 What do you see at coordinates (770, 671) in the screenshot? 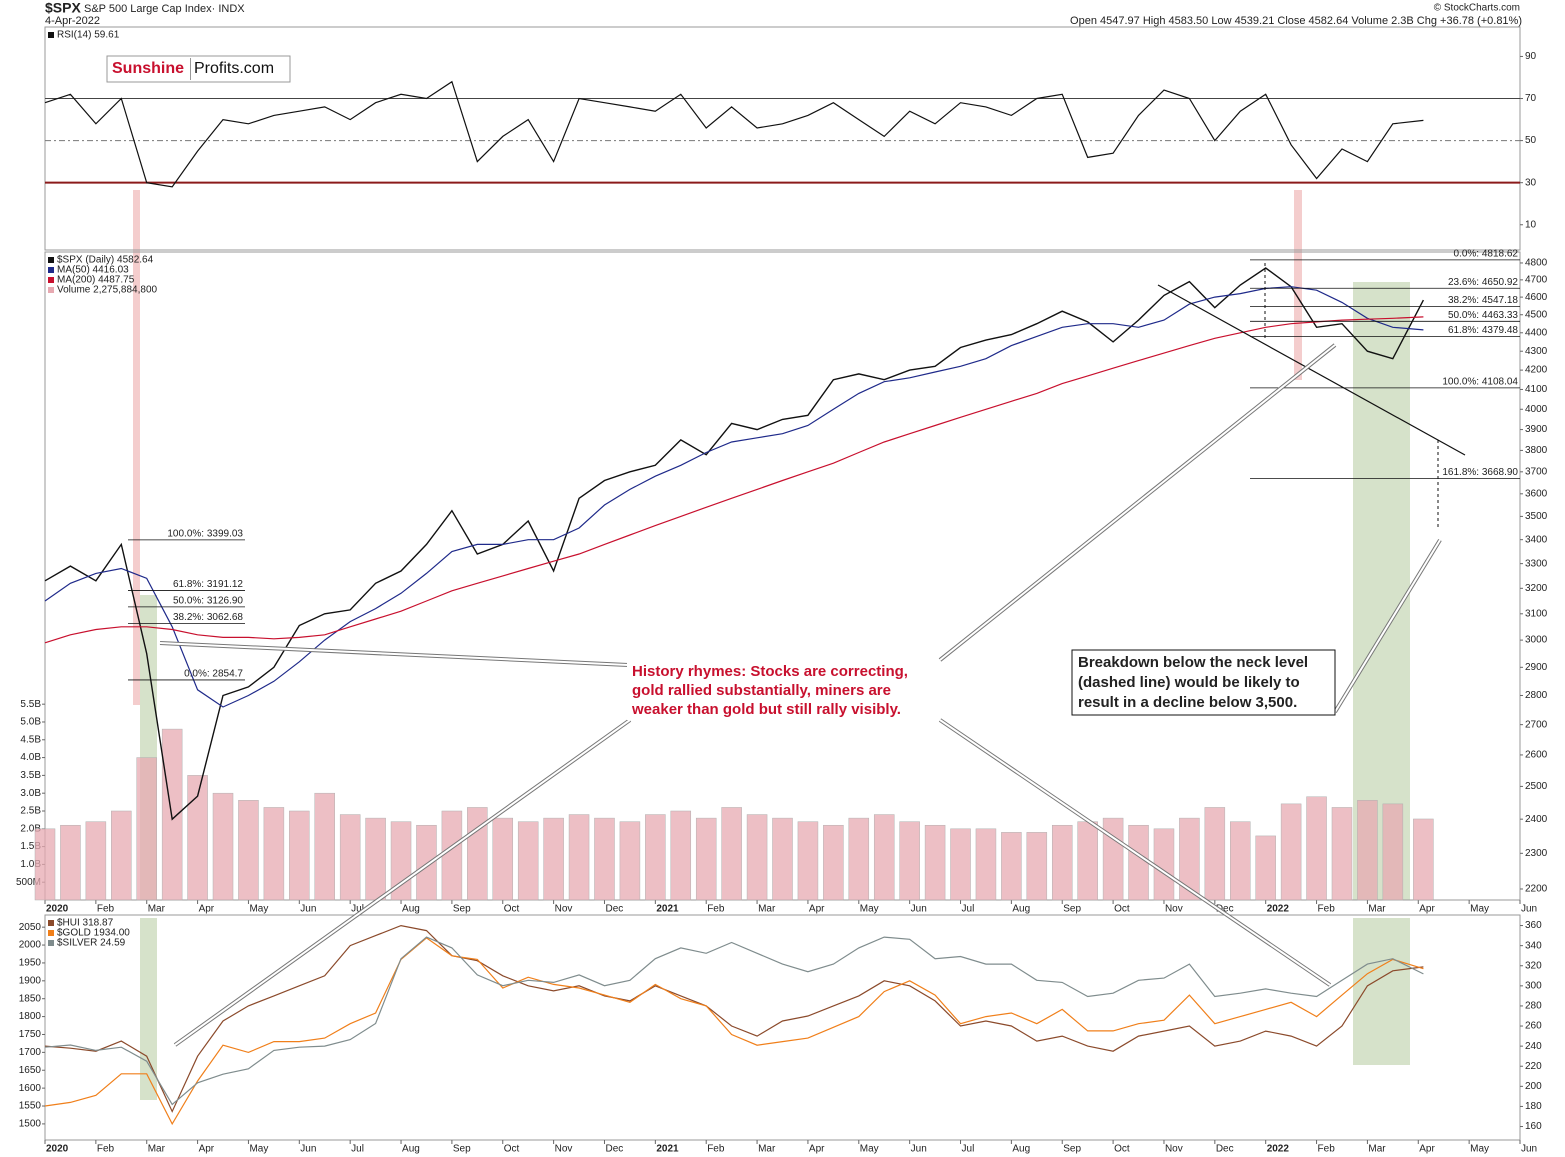
I see `note-line: History rhymes: Stocks are correcting,` at bounding box center [770, 671].